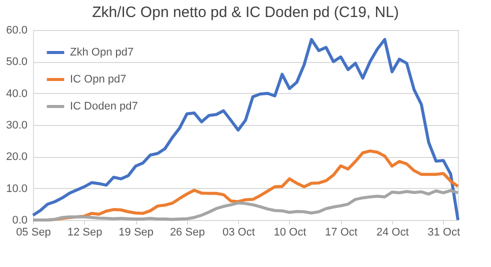  I want to click on y-tick-label: 10.0, so click(17, 188).